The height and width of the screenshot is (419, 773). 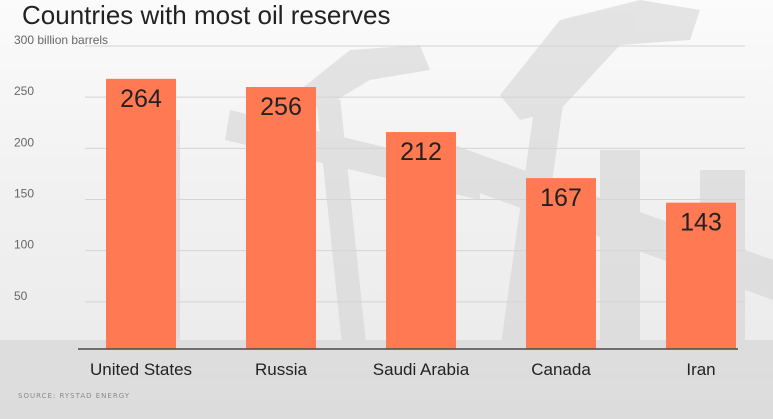 I want to click on bar-value-label: 212, so click(x=421, y=152).